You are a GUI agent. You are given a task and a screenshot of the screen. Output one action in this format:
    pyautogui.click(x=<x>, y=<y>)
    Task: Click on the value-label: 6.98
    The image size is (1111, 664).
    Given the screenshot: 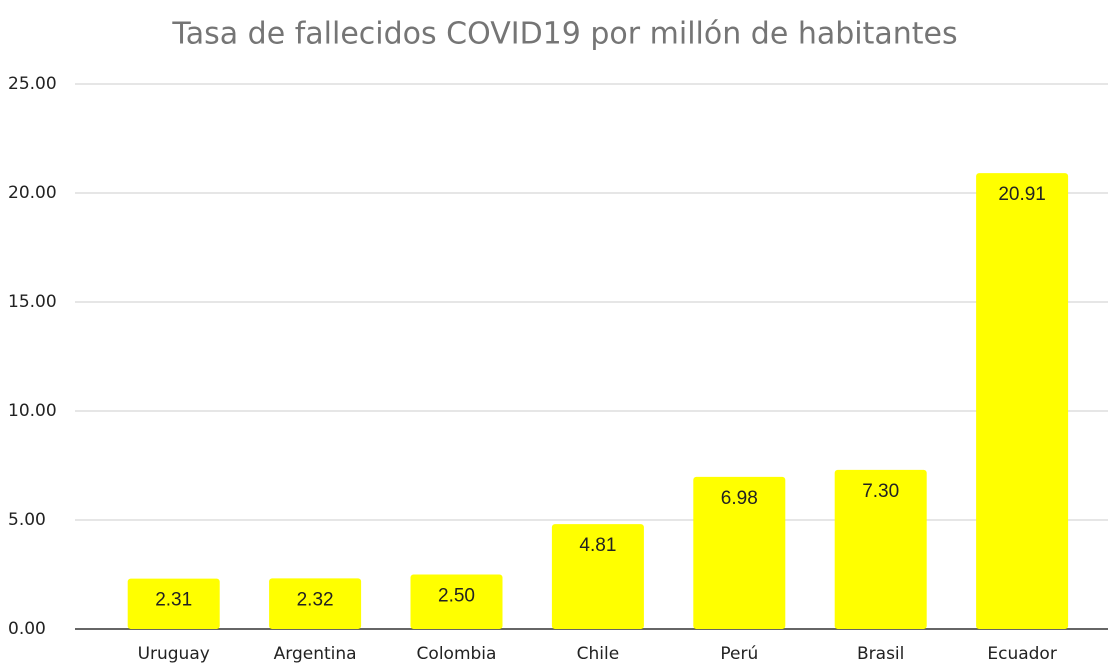 What is the action you would take?
    pyautogui.click(x=739, y=498)
    